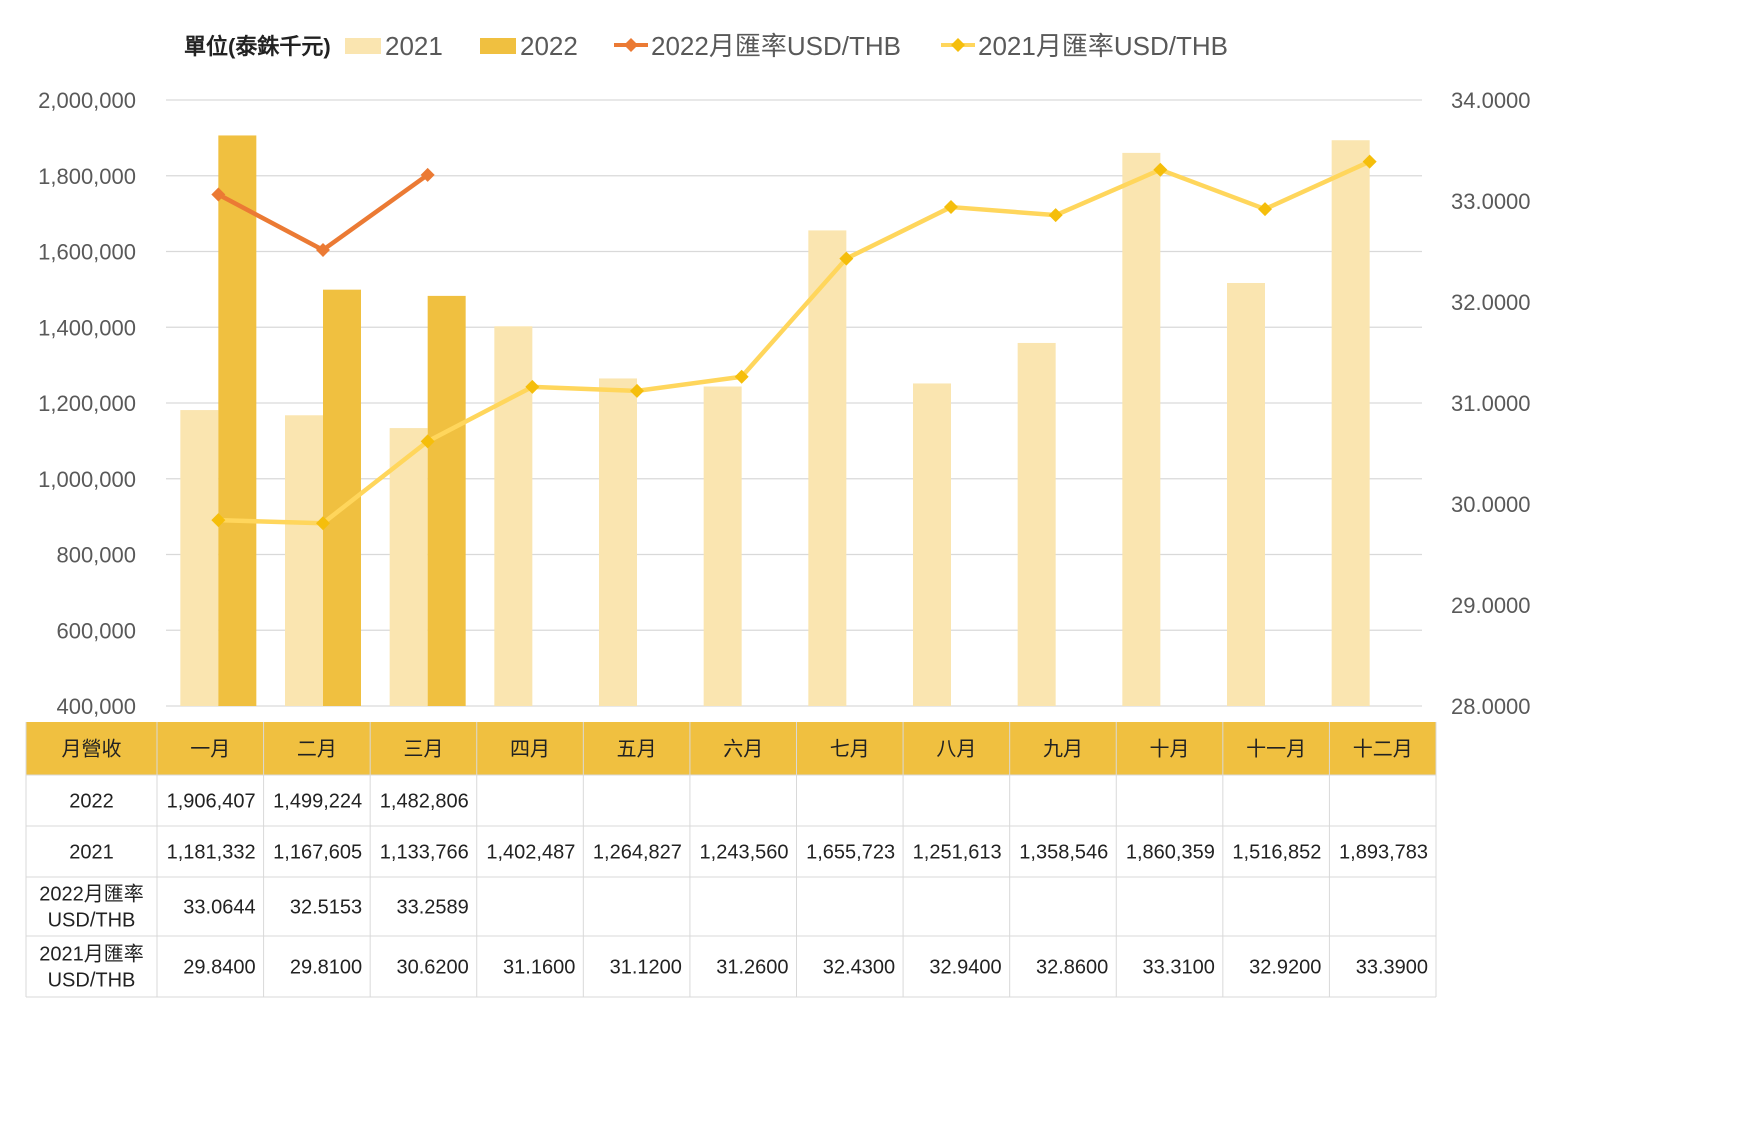 This screenshot has height=1144, width=1747. I want to click on table-header-cell: 十一月, so click(1276, 749).